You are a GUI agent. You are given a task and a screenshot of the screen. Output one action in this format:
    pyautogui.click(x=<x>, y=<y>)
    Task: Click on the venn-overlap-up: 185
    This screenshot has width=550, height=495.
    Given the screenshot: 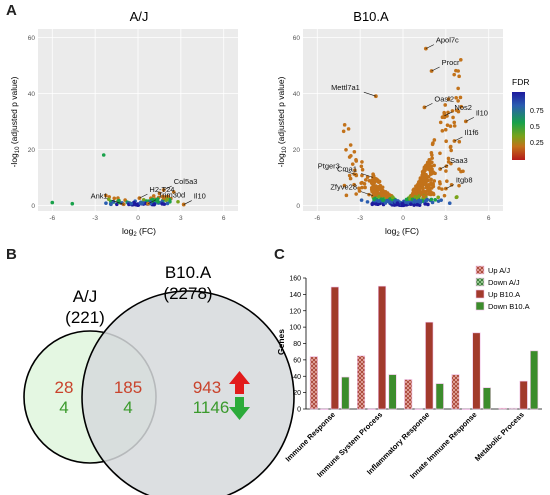 What is the action you would take?
    pyautogui.click(x=128, y=387)
    